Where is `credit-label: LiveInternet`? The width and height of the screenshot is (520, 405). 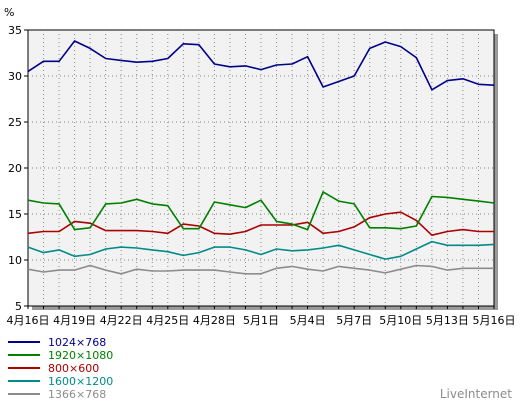
credit-label: LiveInternet is located at coordinates (476, 394).